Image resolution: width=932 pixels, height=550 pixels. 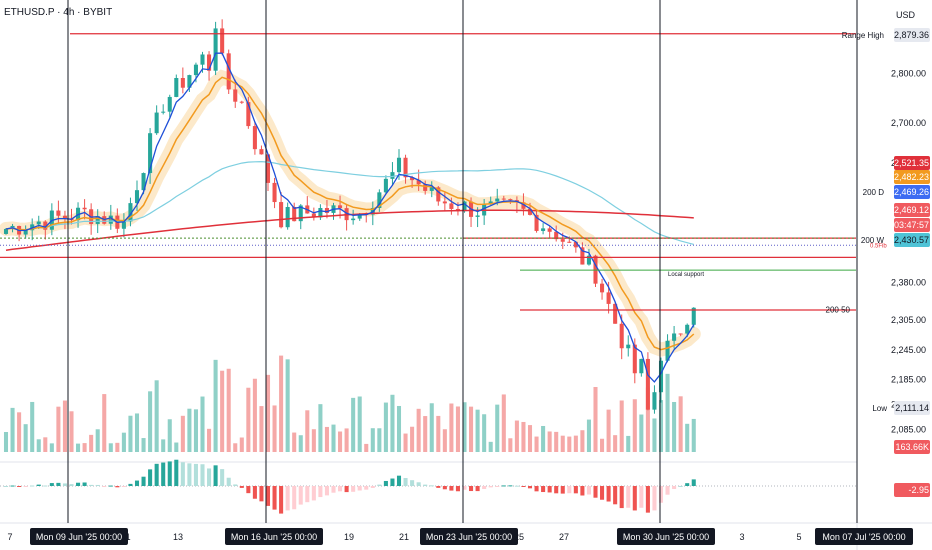 I want to click on price-tick-label: 2,085.00, so click(x=908, y=430).